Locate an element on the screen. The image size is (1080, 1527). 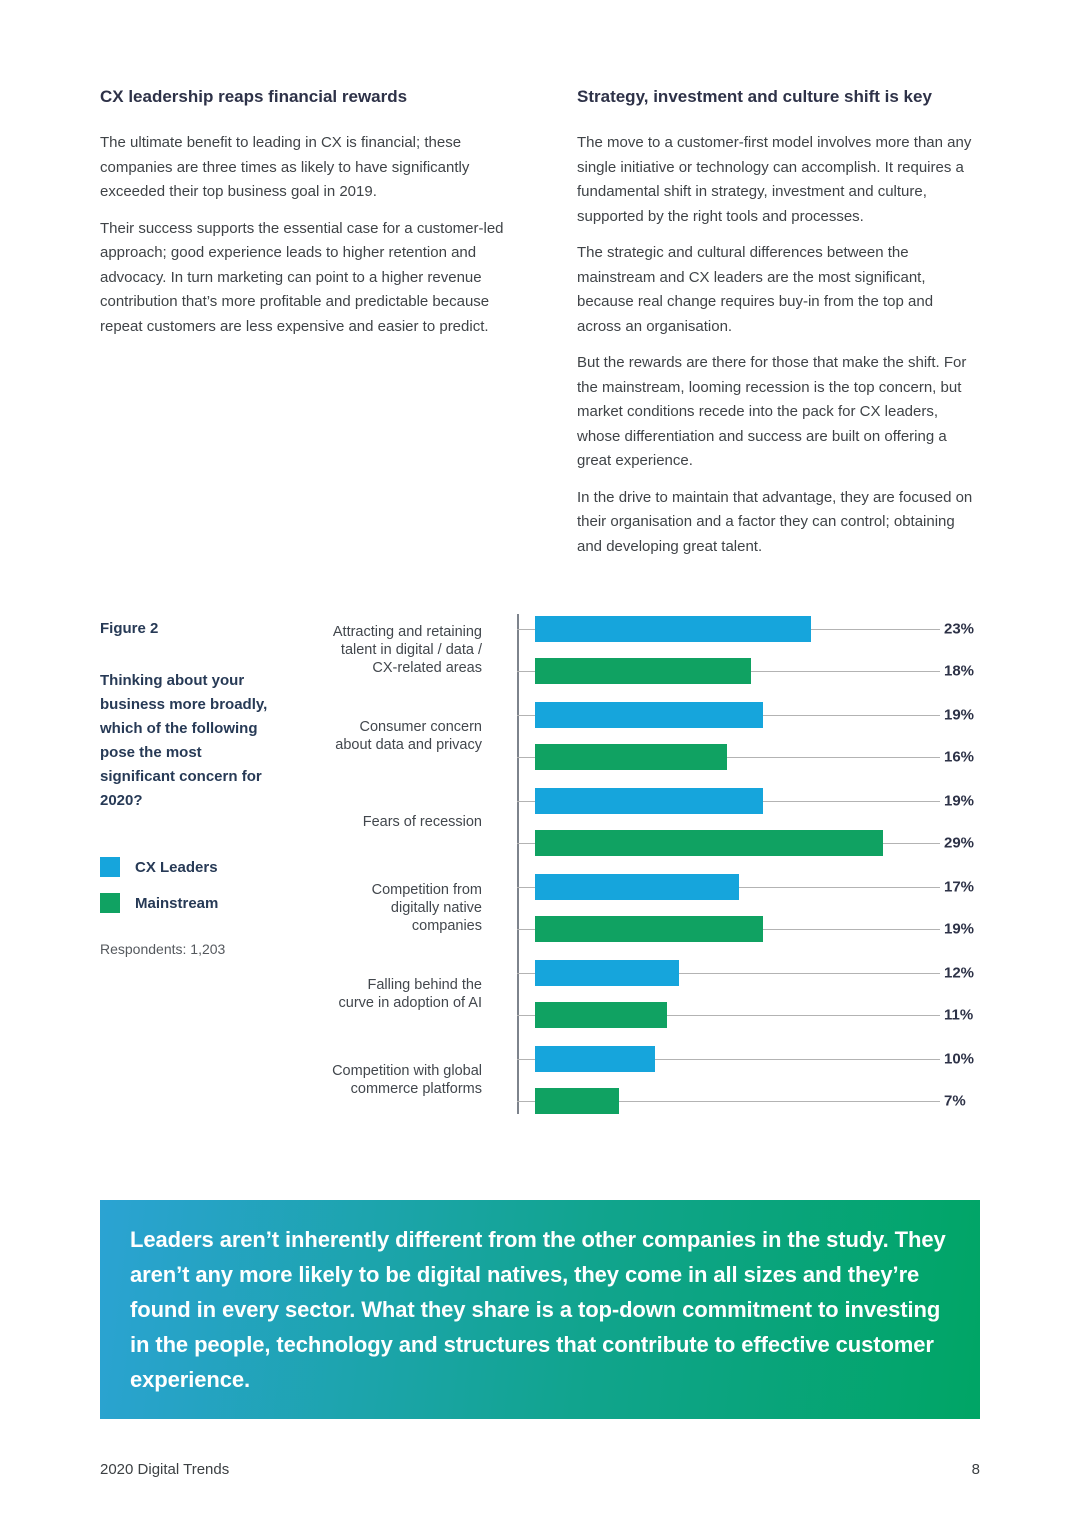
bar-row-mainstream: 16% is located at coordinates (748, 757).